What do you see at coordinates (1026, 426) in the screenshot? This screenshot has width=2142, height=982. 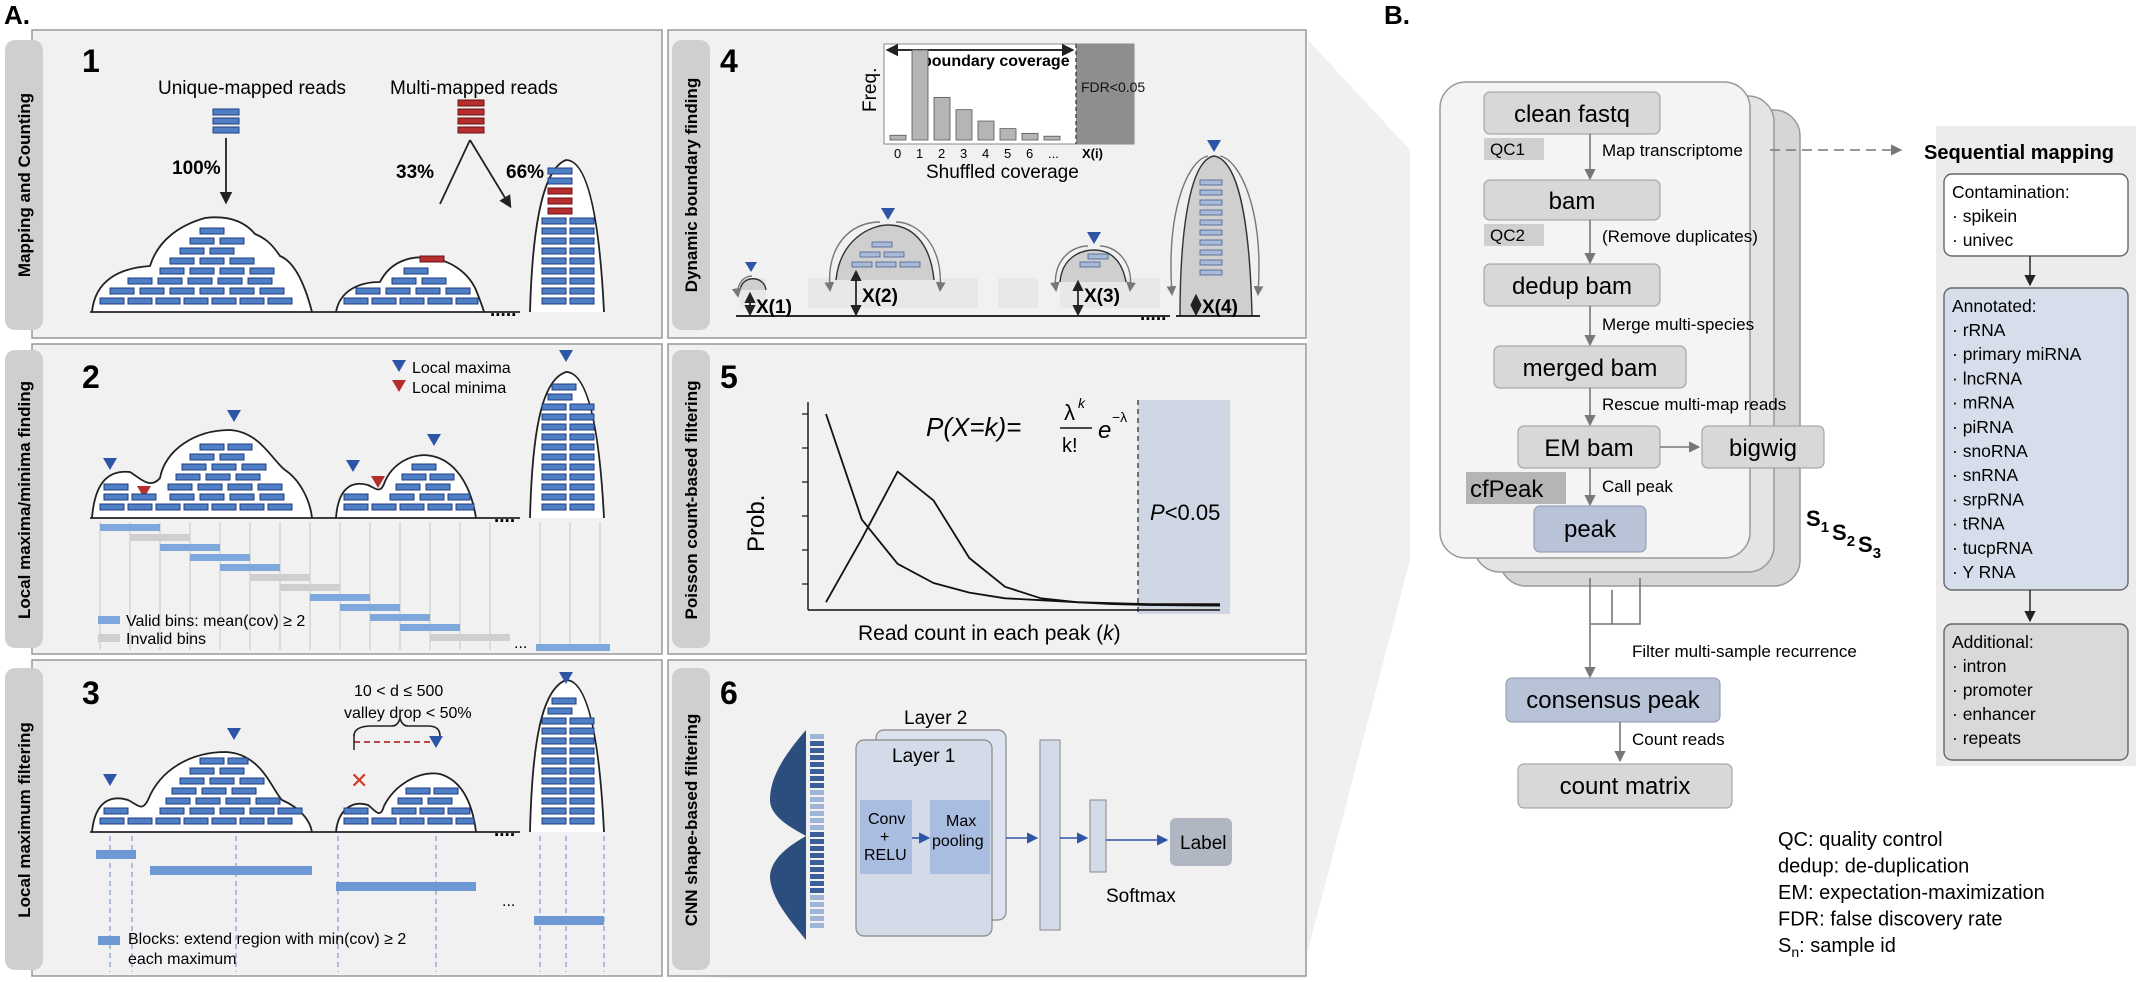 I see `poisson-formula: P(X=k)= λ k k! e −λ` at bounding box center [1026, 426].